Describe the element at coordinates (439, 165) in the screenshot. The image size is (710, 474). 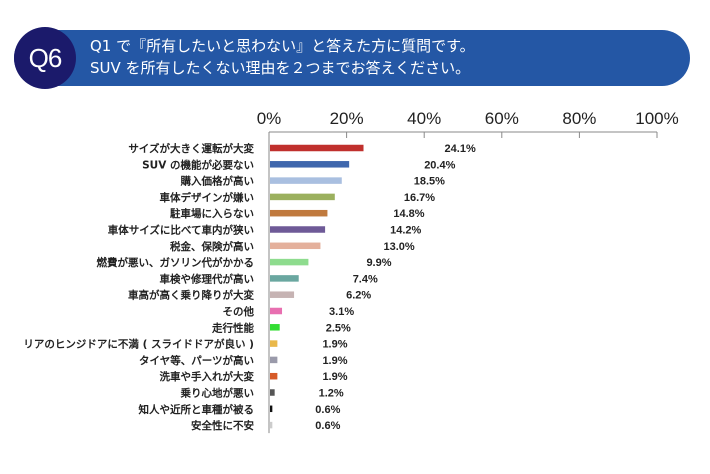
I see `value-label: 20.4%` at that location.